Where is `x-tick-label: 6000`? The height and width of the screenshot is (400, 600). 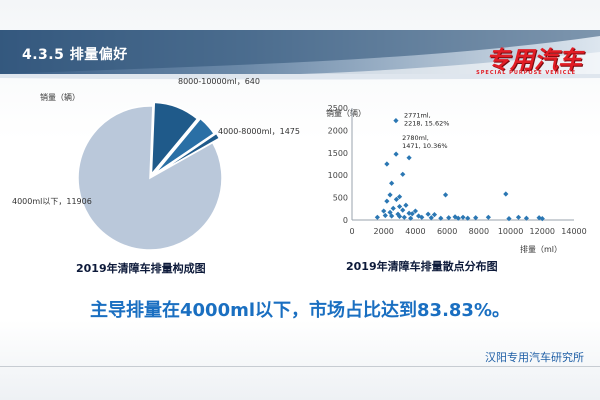 x-tick-label: 6000 is located at coordinates (447, 231).